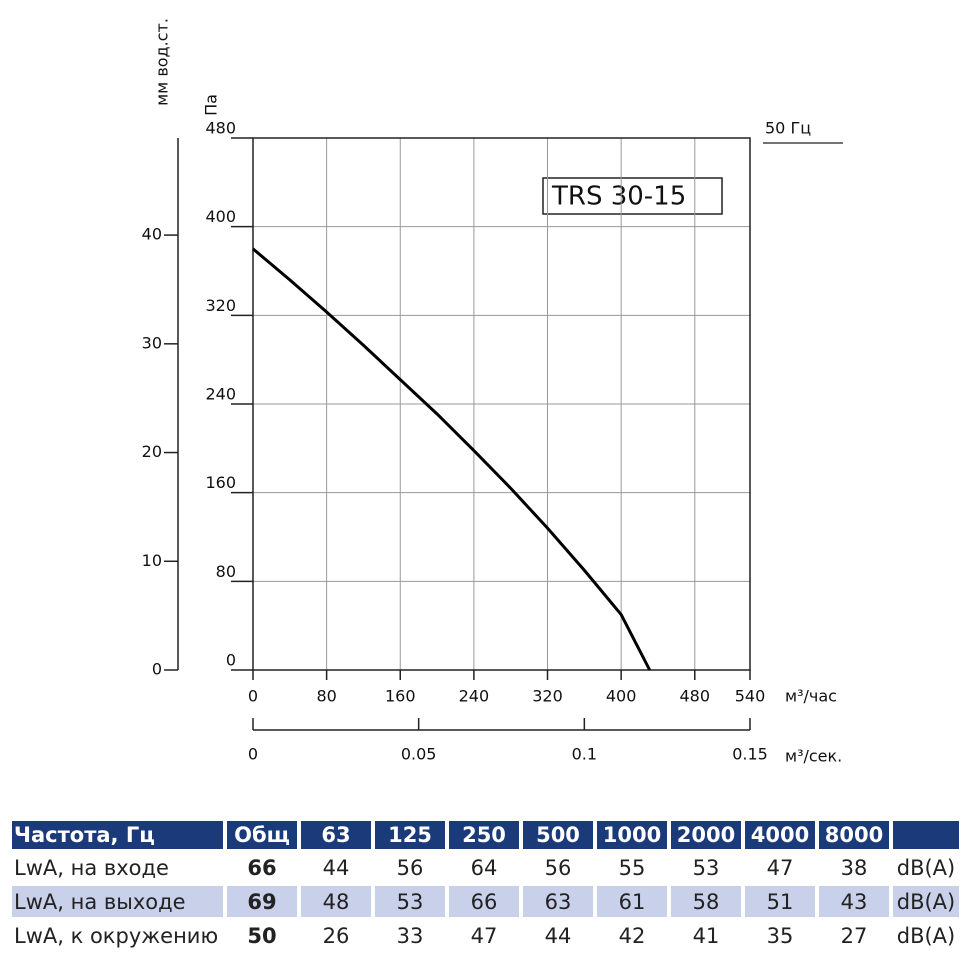  Describe the element at coordinates (400, 696) in the screenshot. I see `x-tick-label: 160` at that location.